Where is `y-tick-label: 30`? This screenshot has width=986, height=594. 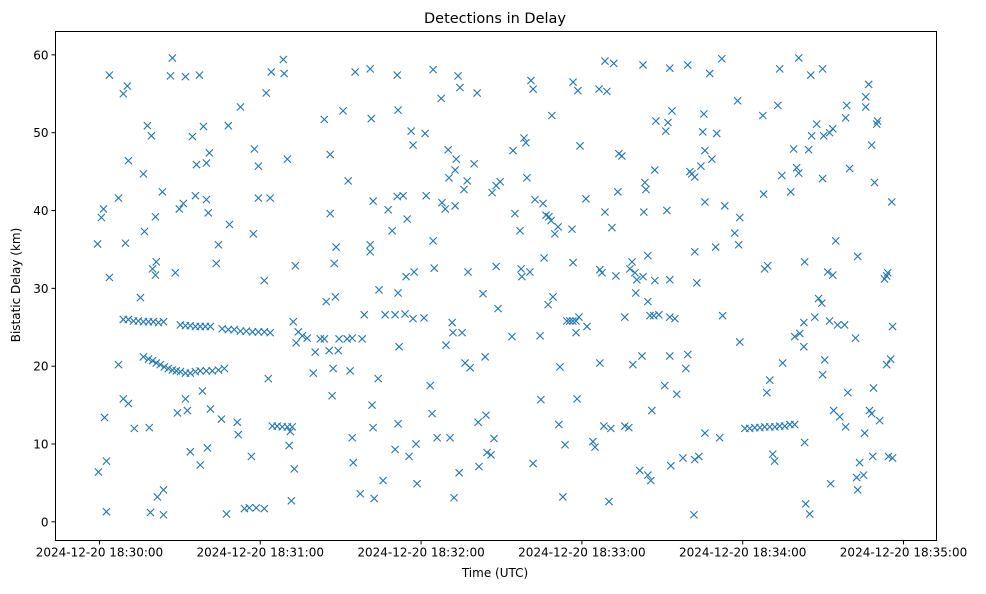 y-tick-label: 30 is located at coordinates (40, 289).